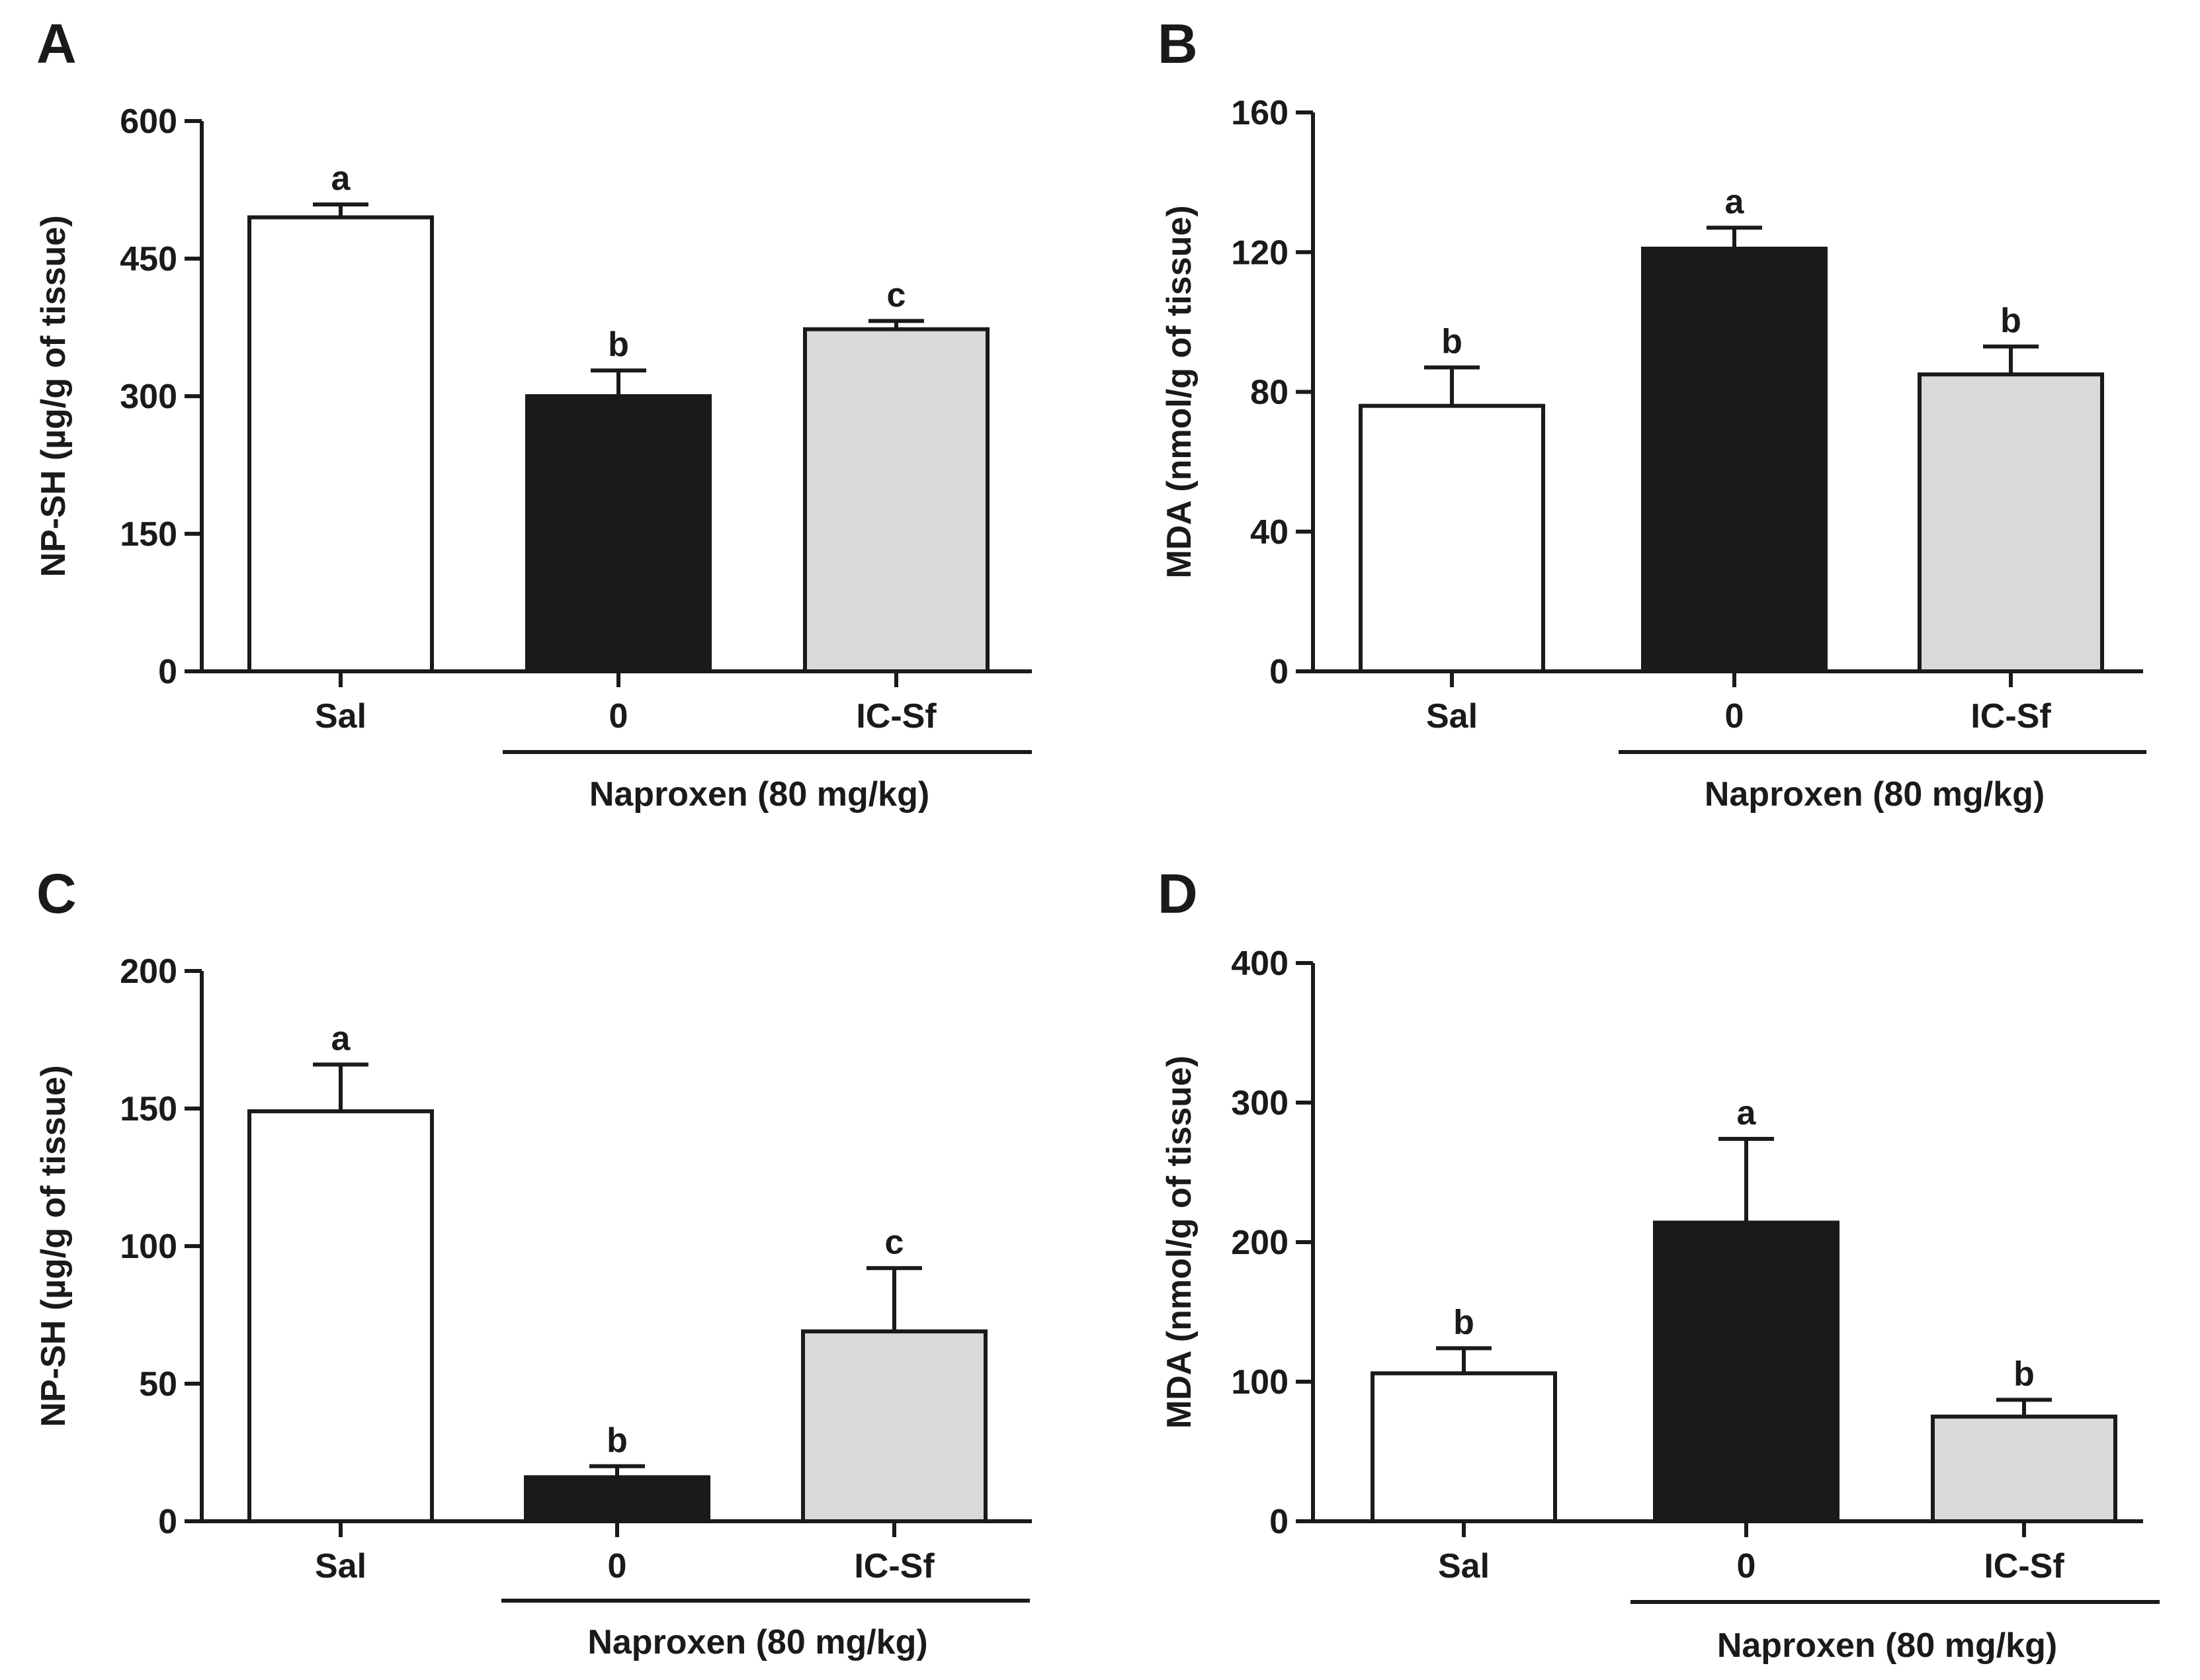 This screenshot has width=2200, height=1680. Describe the element at coordinates (56, 894) in the screenshot. I see `panel-letter: C` at that location.